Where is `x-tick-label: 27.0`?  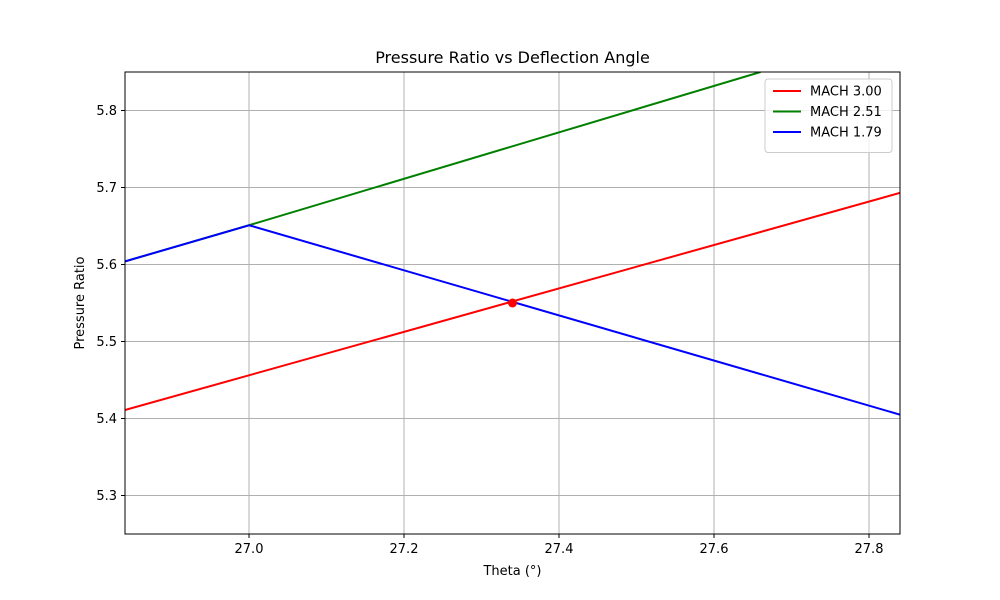 x-tick-label: 27.0 is located at coordinates (249, 549).